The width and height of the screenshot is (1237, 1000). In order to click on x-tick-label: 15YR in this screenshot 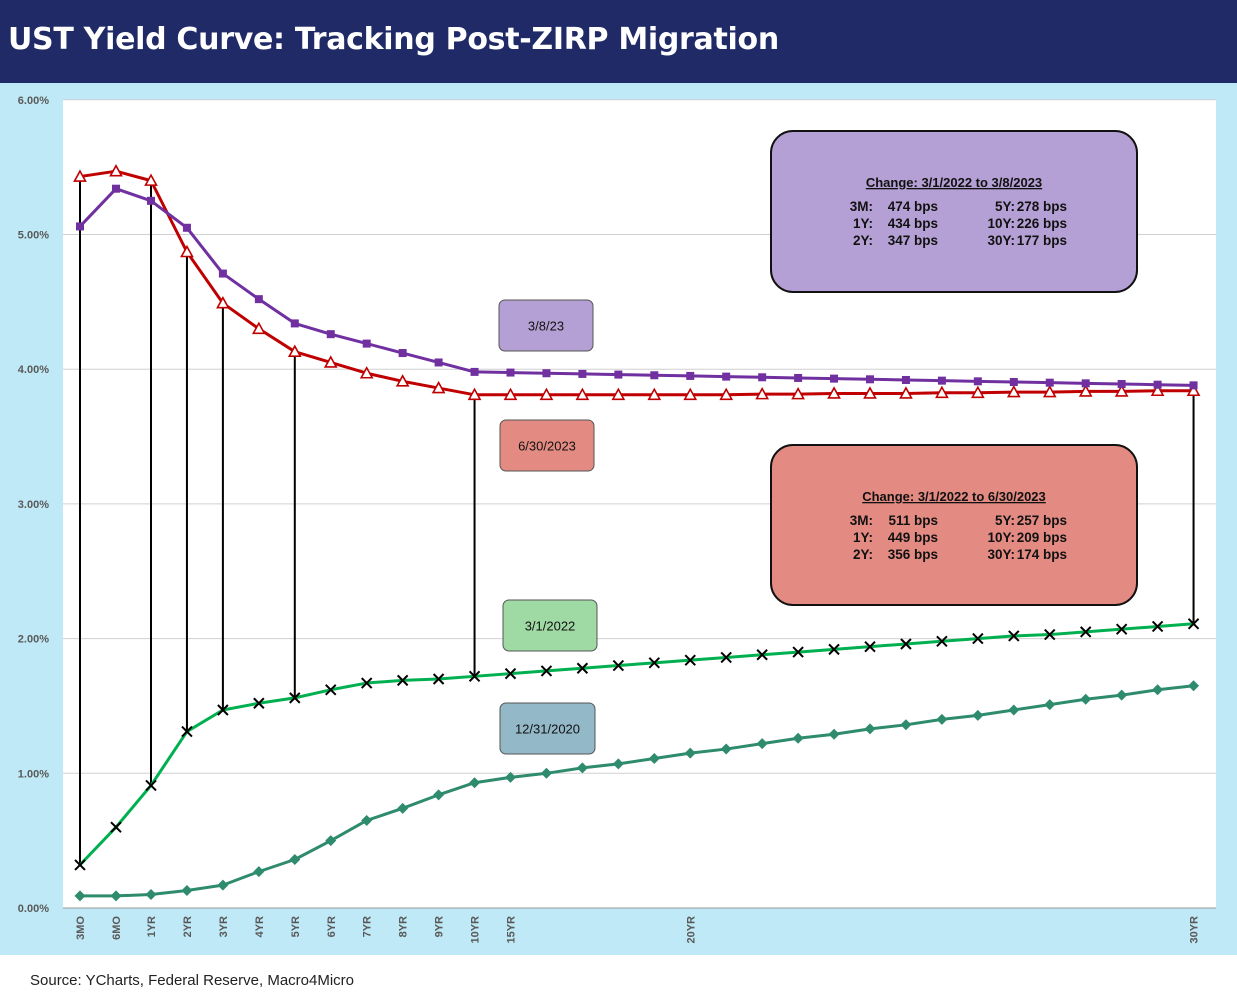, I will do `click(512, 930)`.